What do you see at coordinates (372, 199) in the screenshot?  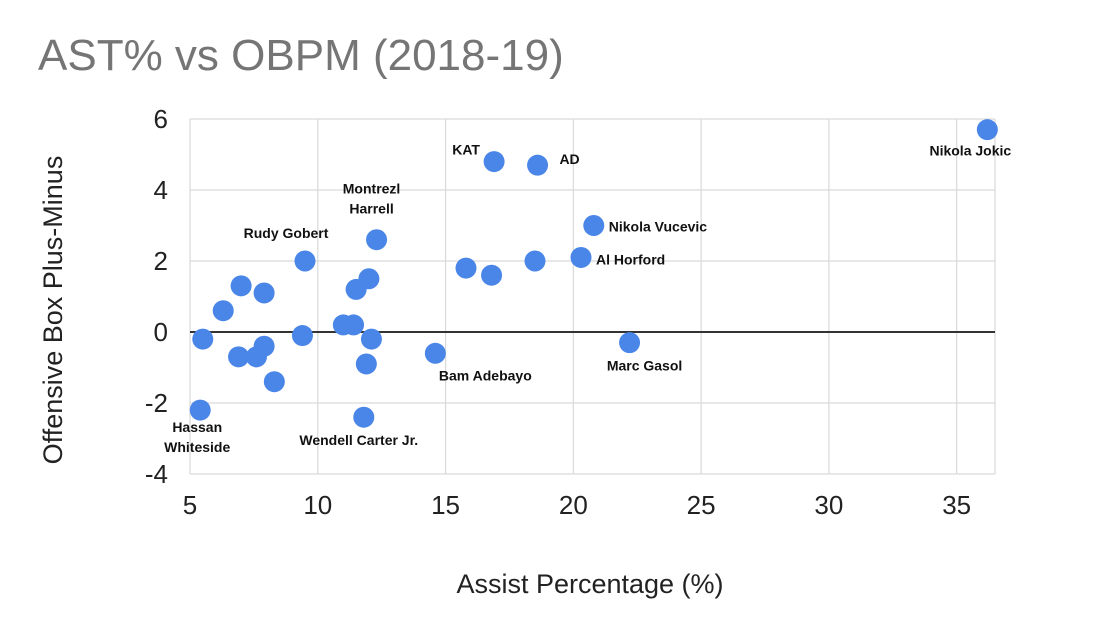 I see `point-label: Montrezl Harrell` at bounding box center [372, 199].